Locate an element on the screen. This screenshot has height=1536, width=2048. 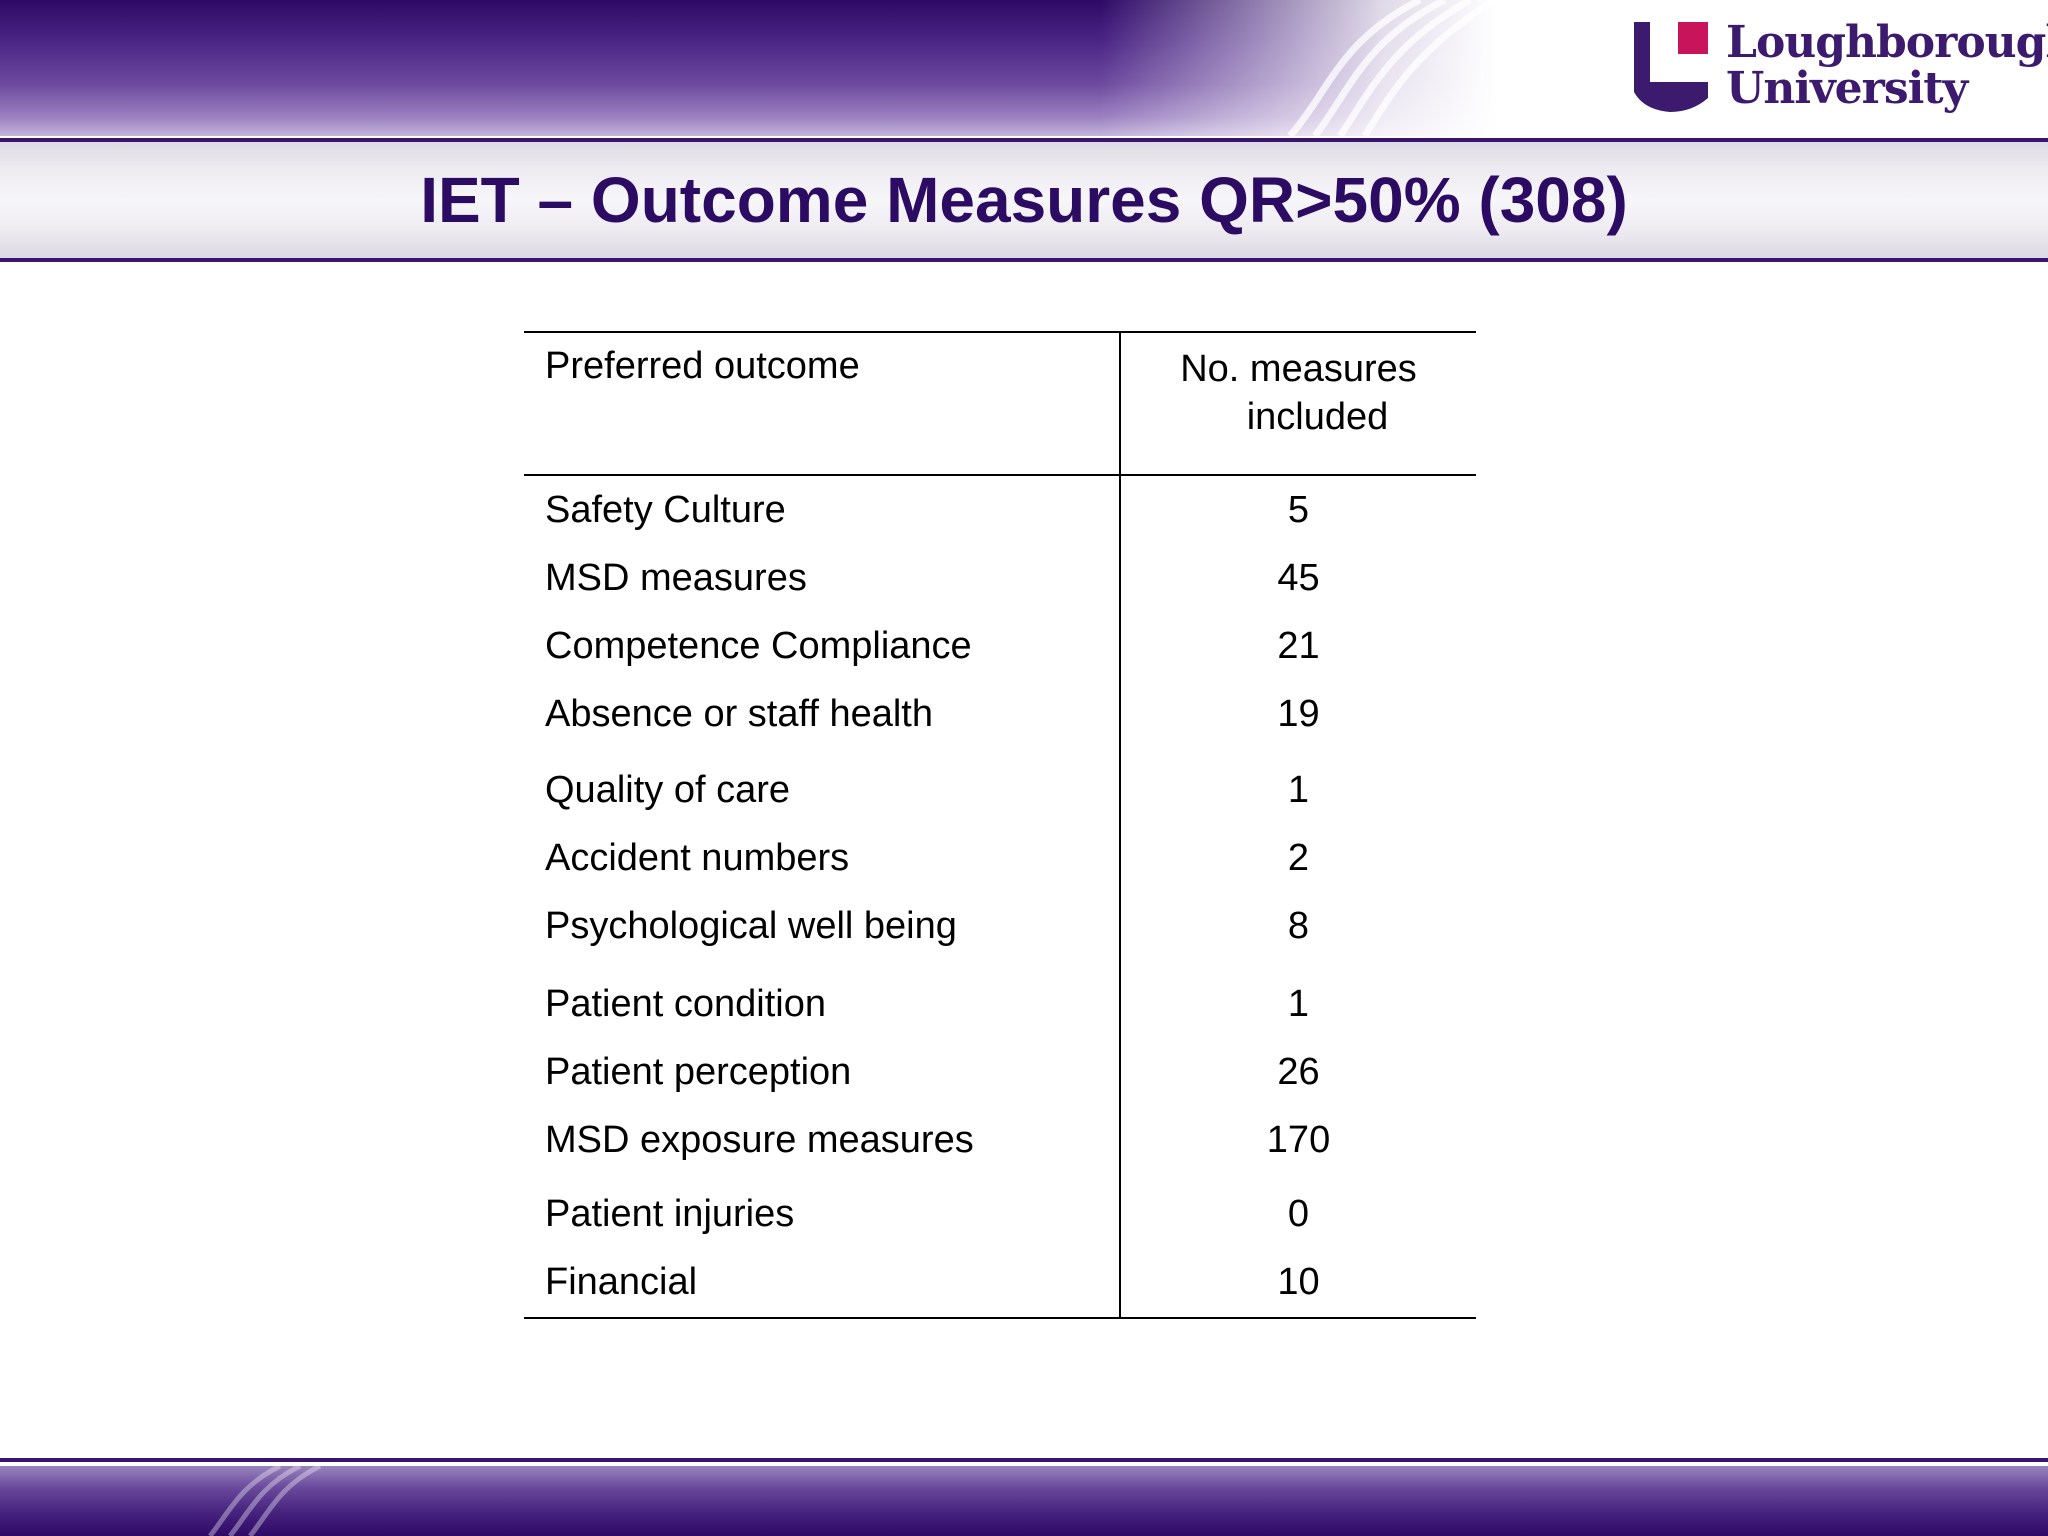
table-top-rule is located at coordinates (1000, 332).